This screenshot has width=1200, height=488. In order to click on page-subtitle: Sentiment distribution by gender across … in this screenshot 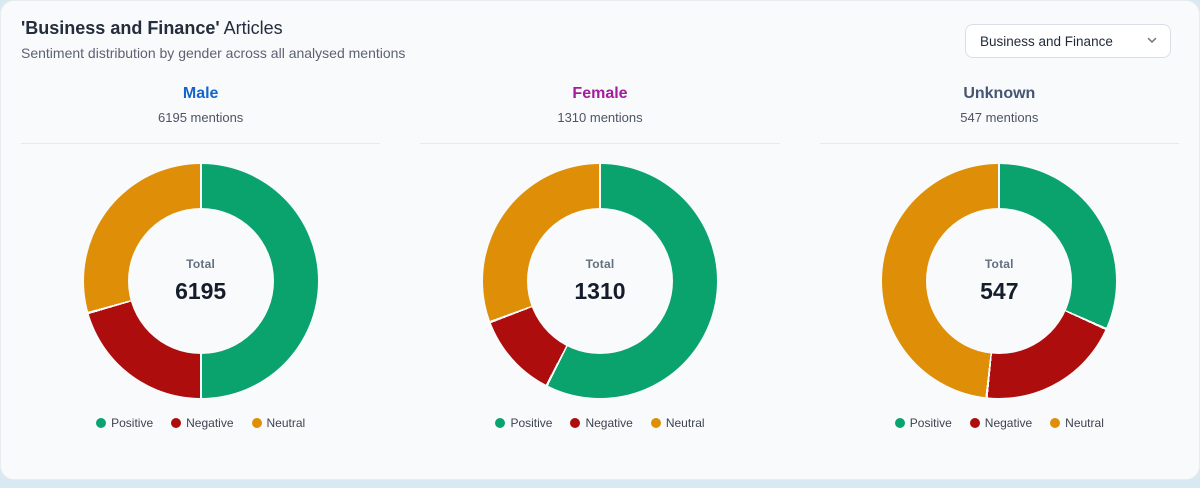, I will do `click(213, 53)`.